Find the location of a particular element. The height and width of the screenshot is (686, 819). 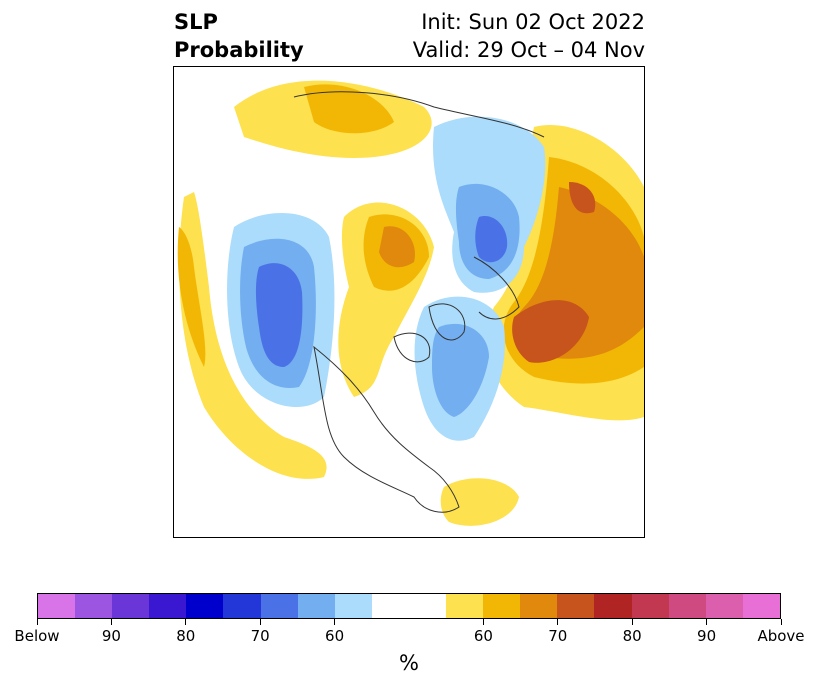

unit-label: % is located at coordinates (409, 663).